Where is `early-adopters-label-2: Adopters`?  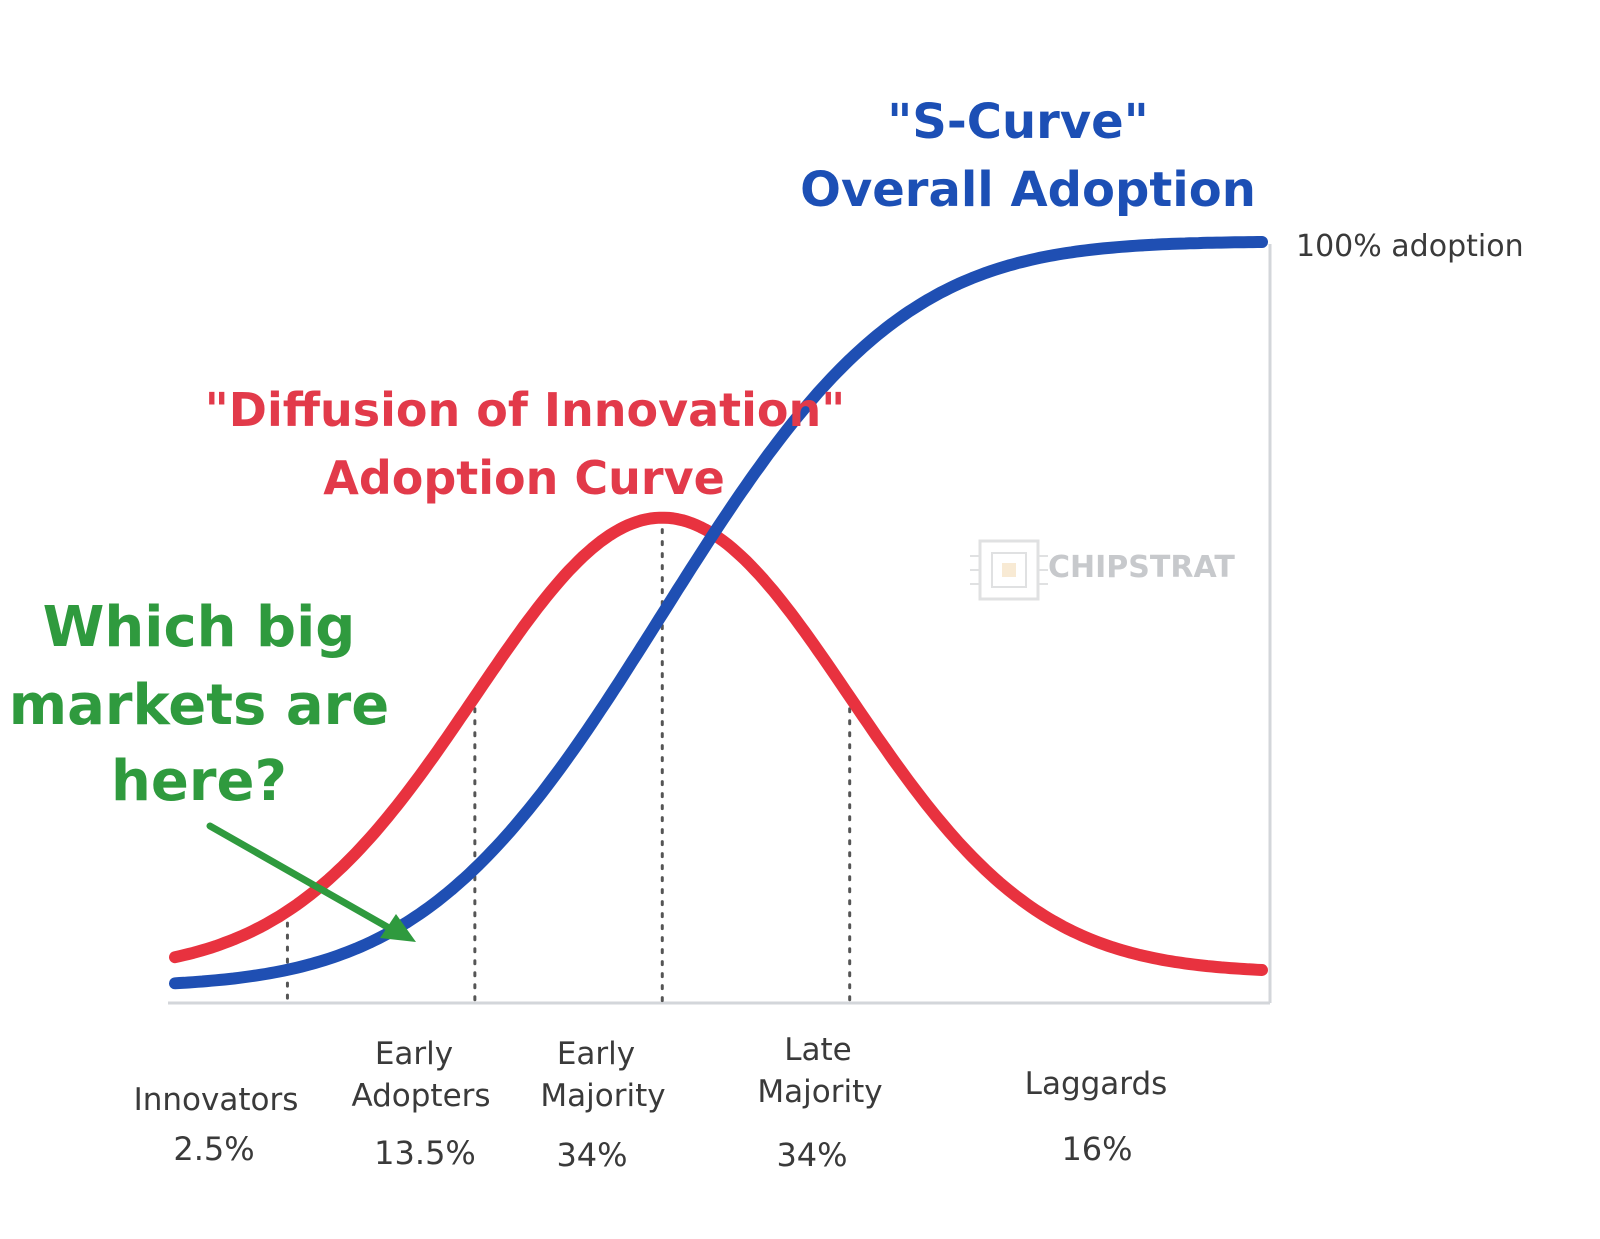
early-adopters-label-2: Adopters is located at coordinates (420, 1096).